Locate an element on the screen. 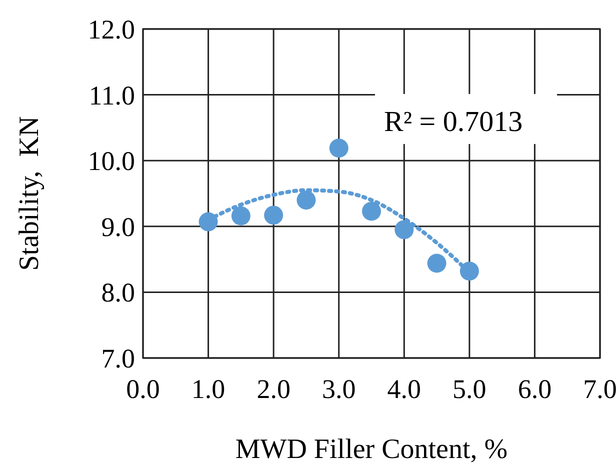 This screenshot has width=616, height=470. x-tick-label: 5.0 is located at coordinates (469, 389).